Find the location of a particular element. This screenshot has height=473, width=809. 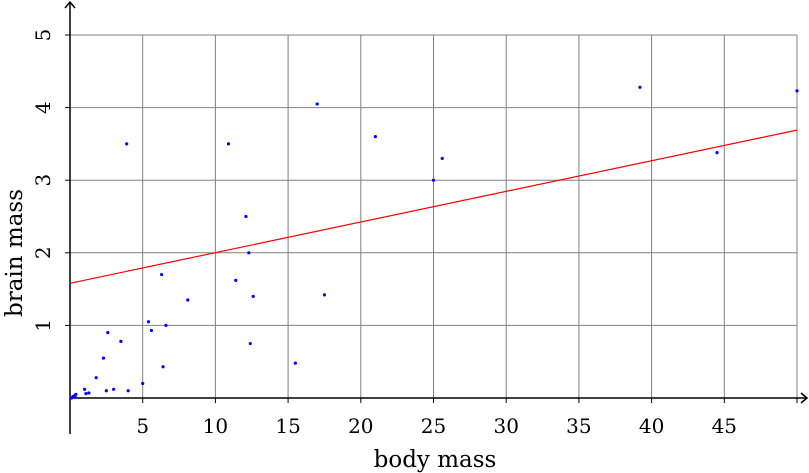

x-axis-label: body mass is located at coordinates (435, 460).